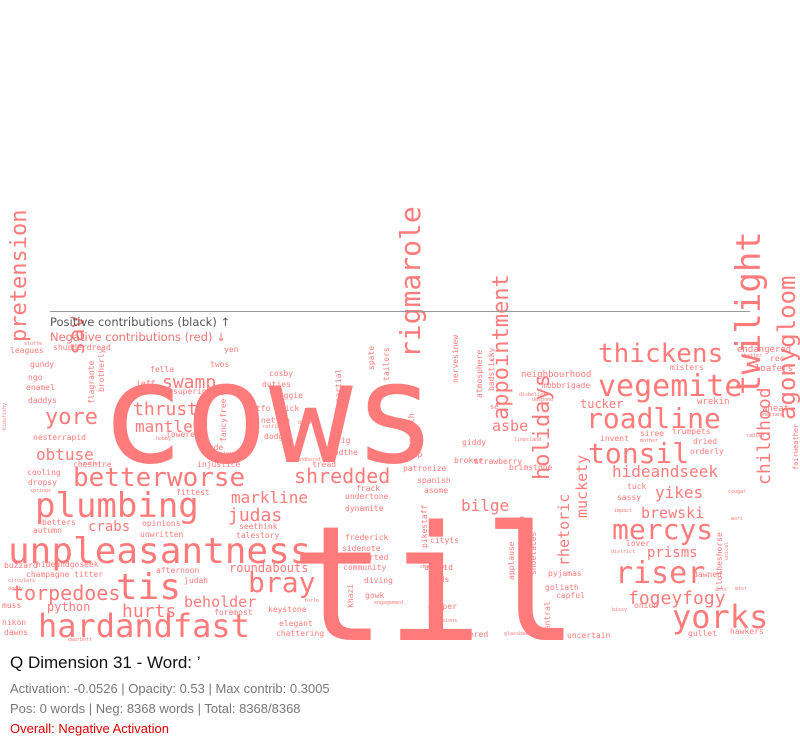 The height and width of the screenshot is (740, 800). I want to click on cloud-word-small-despond: despond, so click(542, 400).